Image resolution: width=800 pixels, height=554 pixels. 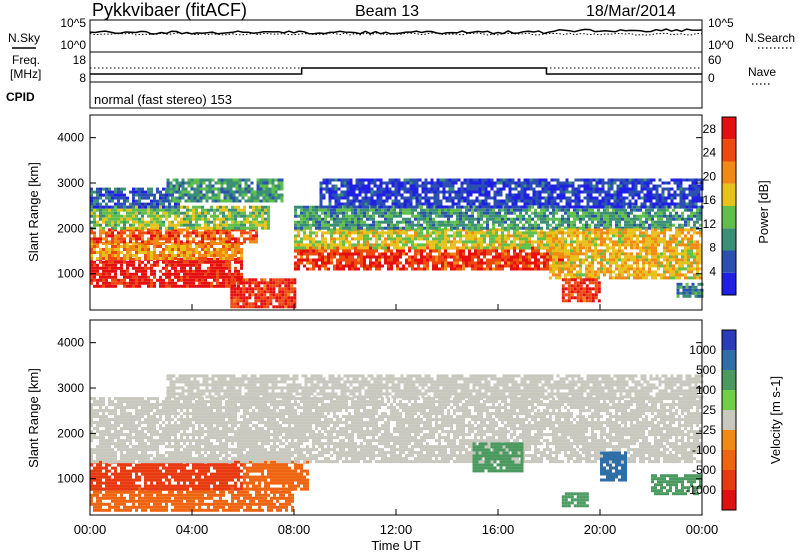 I want to click on freq-tick-bottom: 8, so click(x=82, y=78).